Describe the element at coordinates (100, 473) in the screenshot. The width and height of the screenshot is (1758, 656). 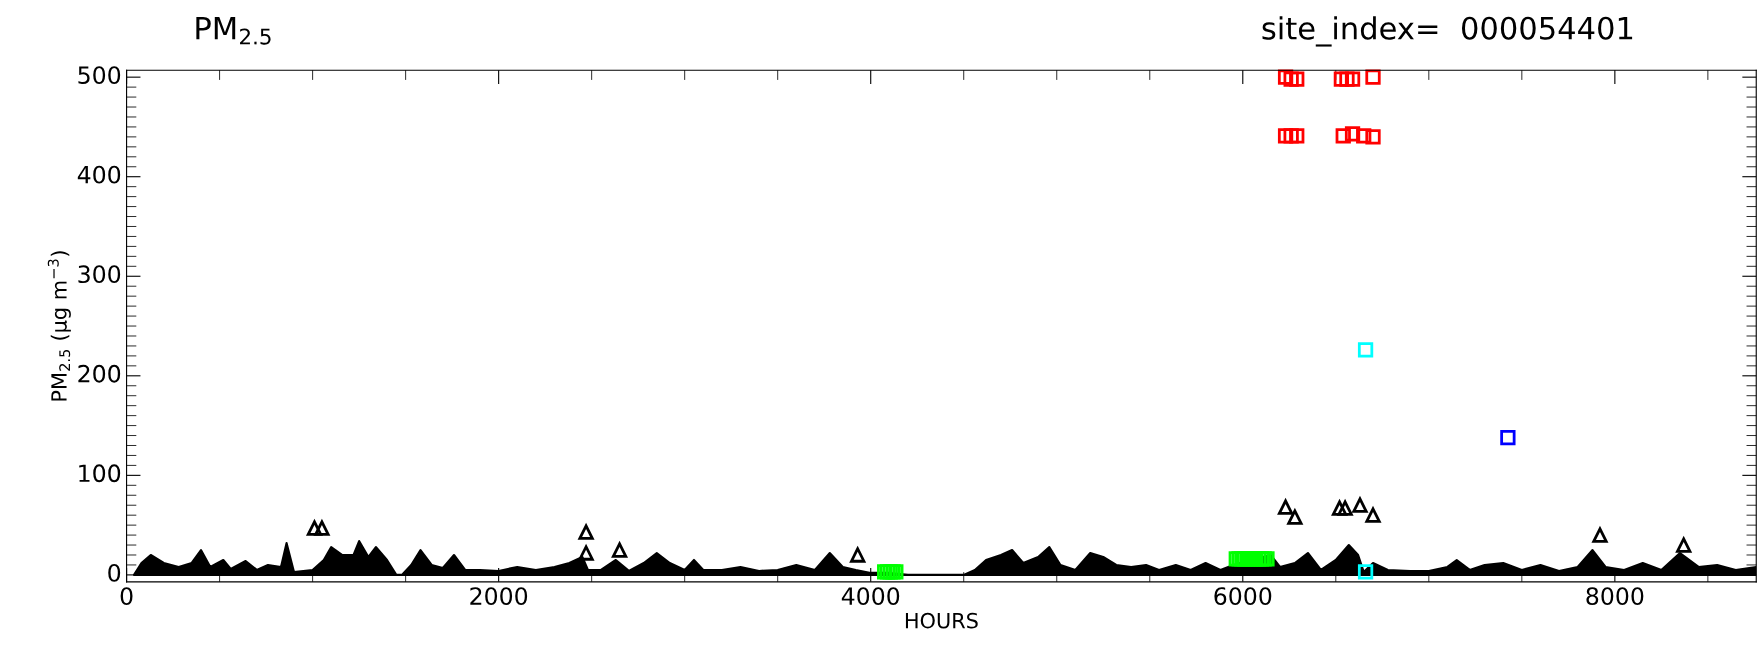
I see `y-tick-label: 100` at that location.